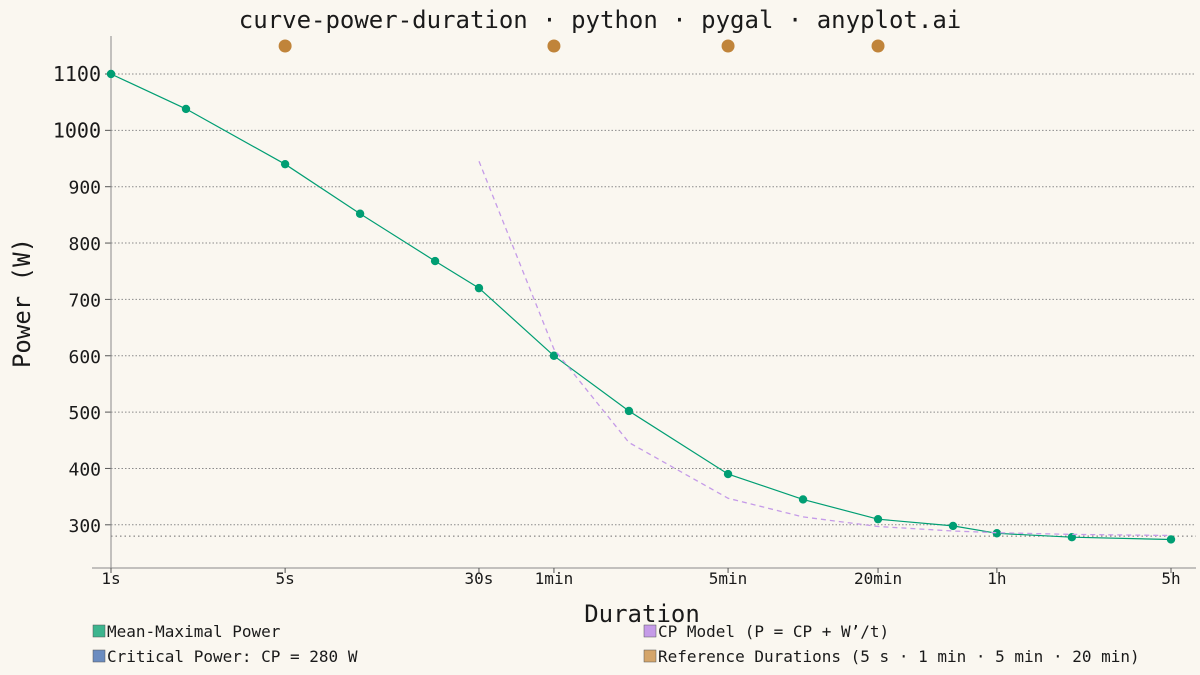 The height and width of the screenshot is (675, 1200). What do you see at coordinates (22, 303) in the screenshot?
I see `y-axis-title: Power (W)` at bounding box center [22, 303].